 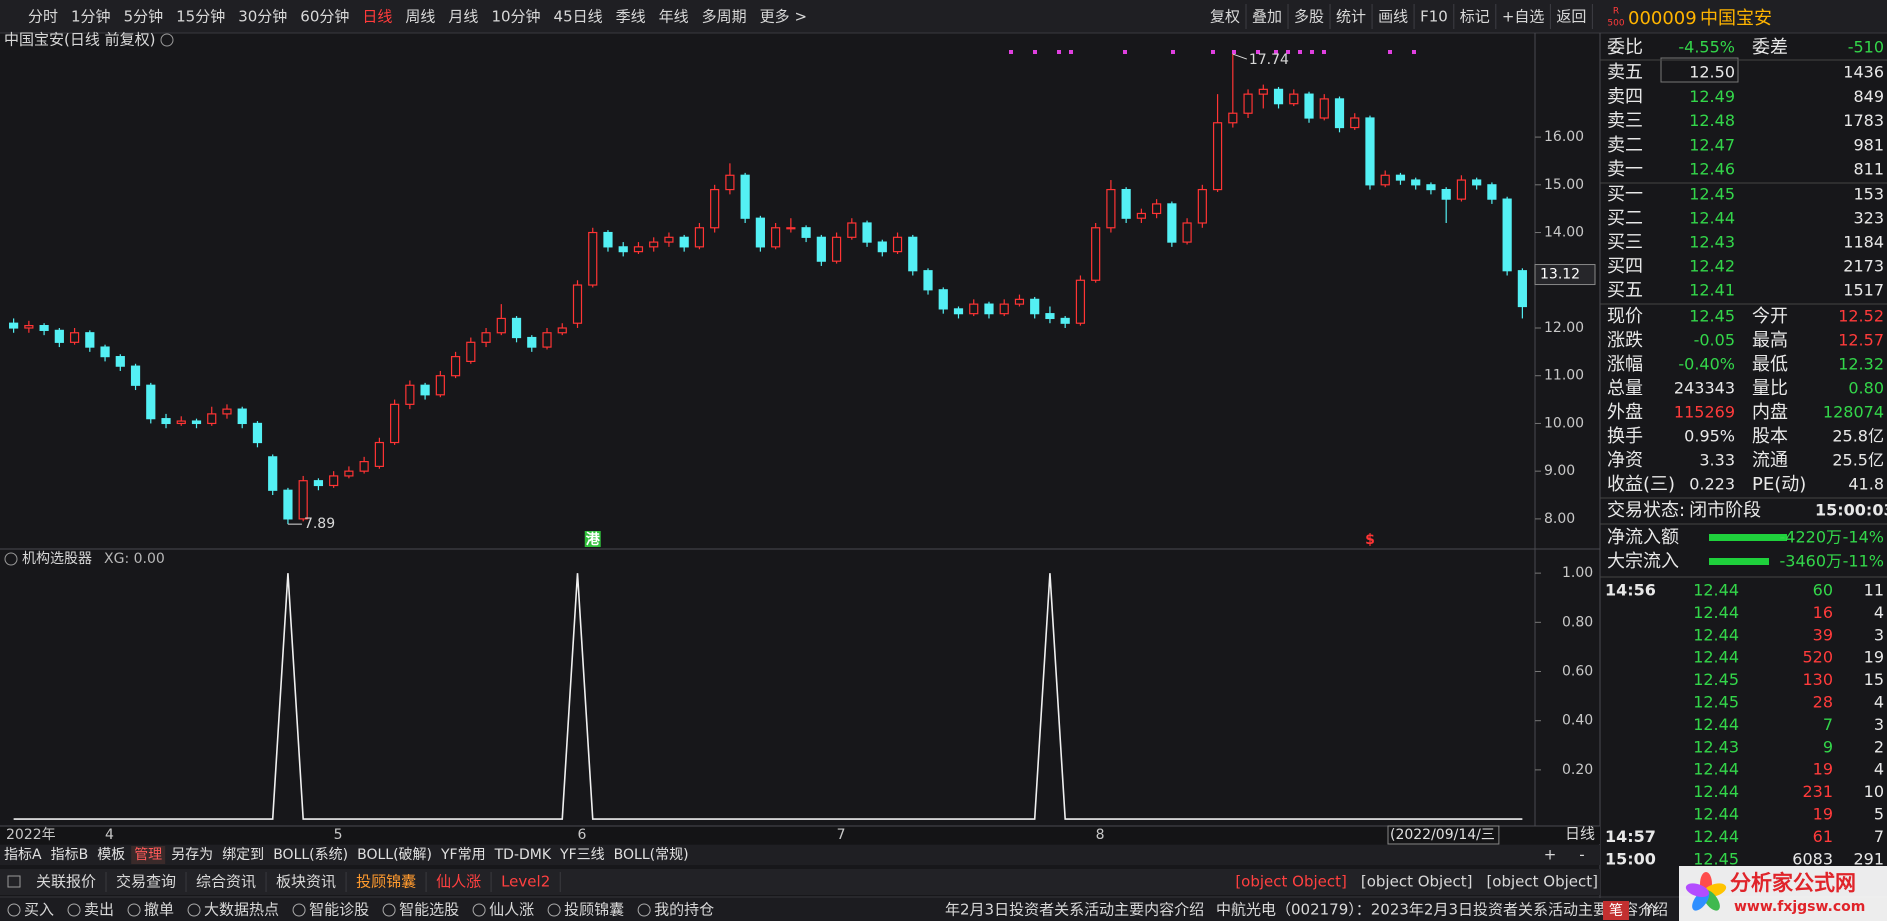 What do you see at coordinates (458, 882) in the screenshot?
I see `info-tab: 仙人涨` at bounding box center [458, 882].